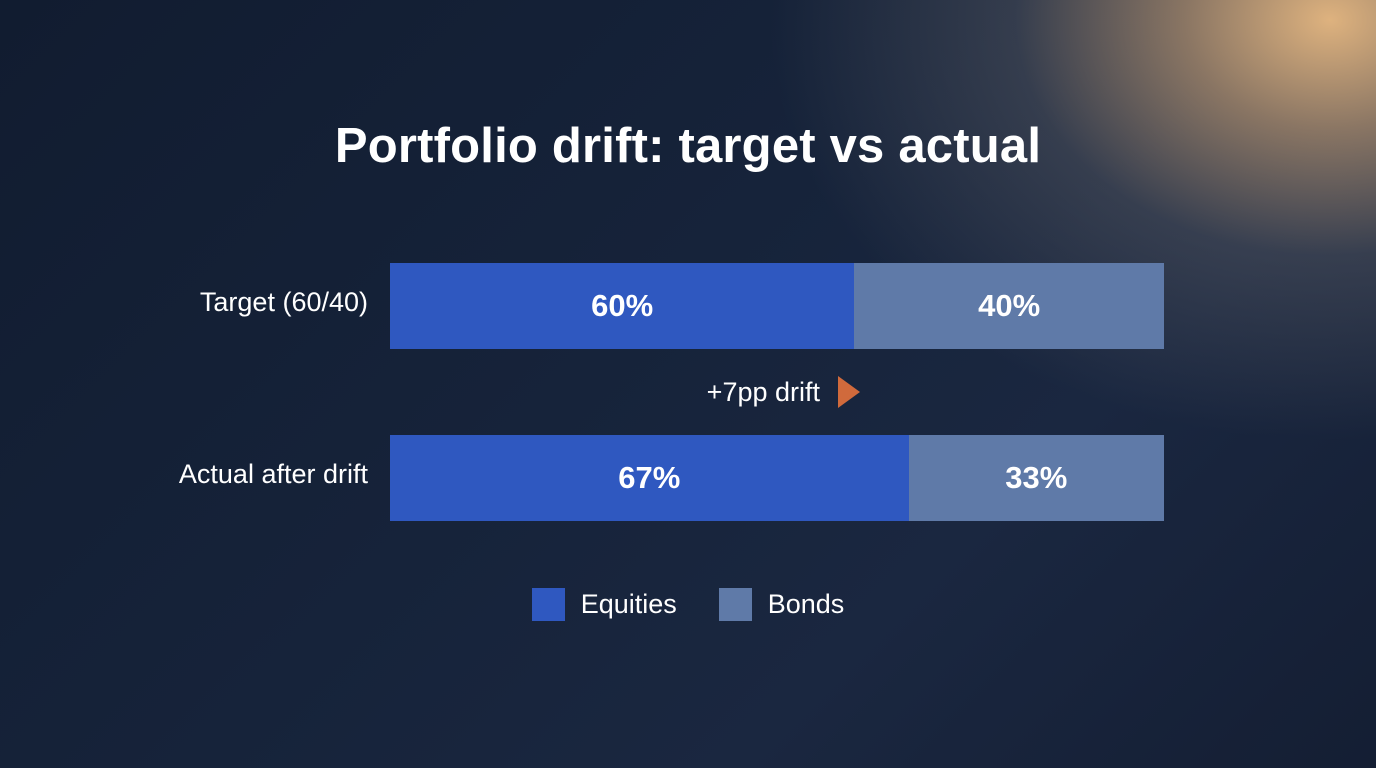 The width and height of the screenshot is (1376, 768). I want to click on drift-label: +7pp drift, so click(763, 391).